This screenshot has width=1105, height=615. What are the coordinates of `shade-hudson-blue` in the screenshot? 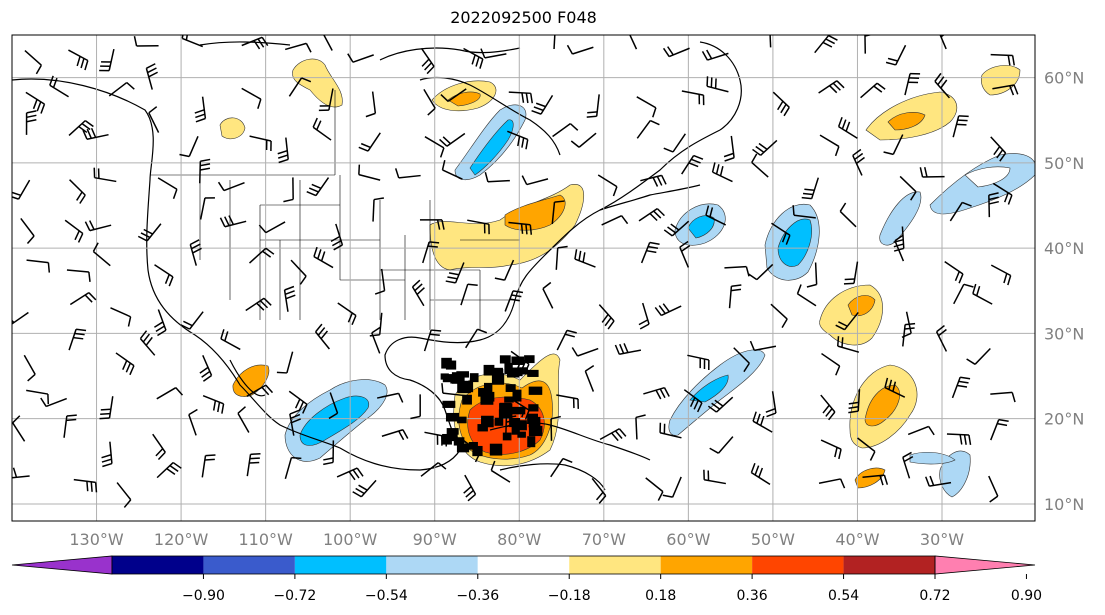 It's located at (491, 147).